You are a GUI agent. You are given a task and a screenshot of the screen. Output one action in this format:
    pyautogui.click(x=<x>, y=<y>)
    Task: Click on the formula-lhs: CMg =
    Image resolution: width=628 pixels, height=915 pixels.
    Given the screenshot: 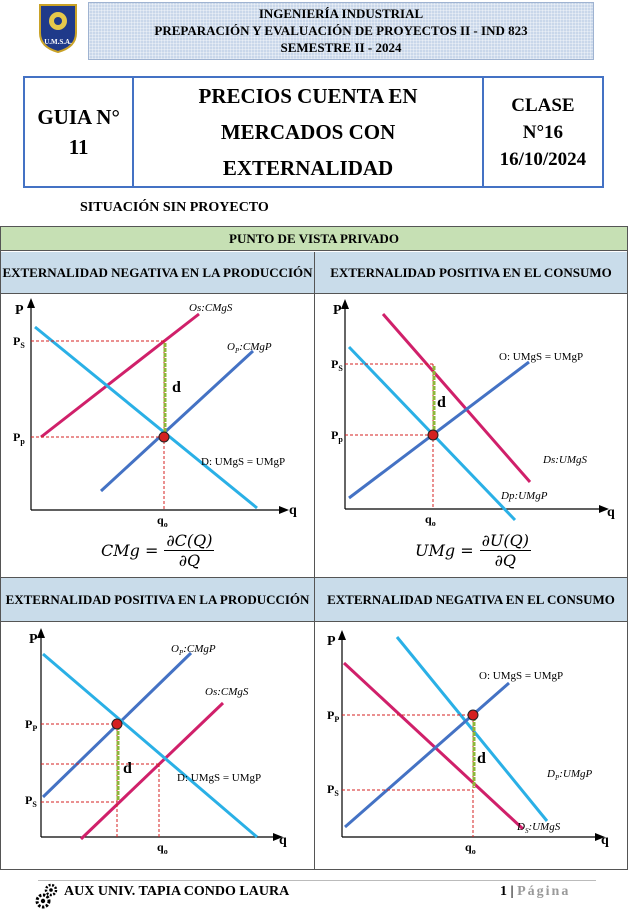 What is the action you would take?
    pyautogui.click(x=130, y=550)
    